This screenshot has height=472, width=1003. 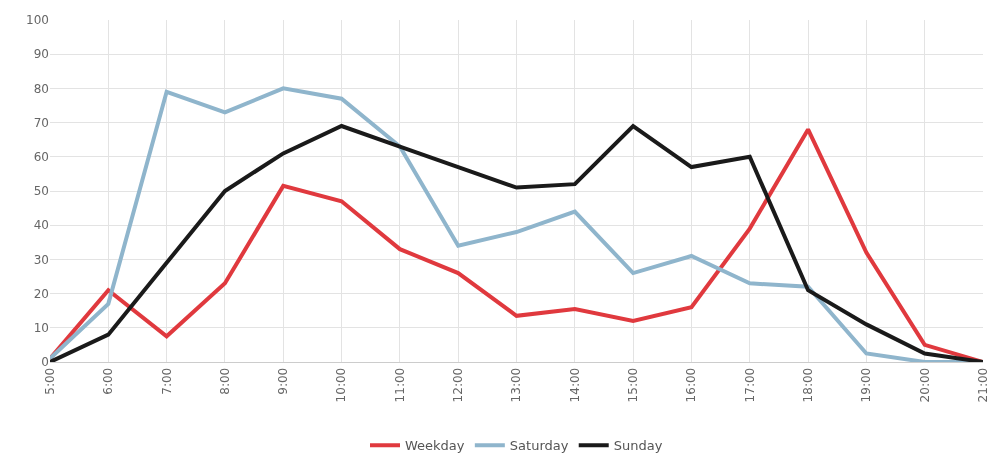 What do you see at coordinates (341, 385) in the screenshot?
I see `x-tick-label: 10:00` at bounding box center [341, 385].